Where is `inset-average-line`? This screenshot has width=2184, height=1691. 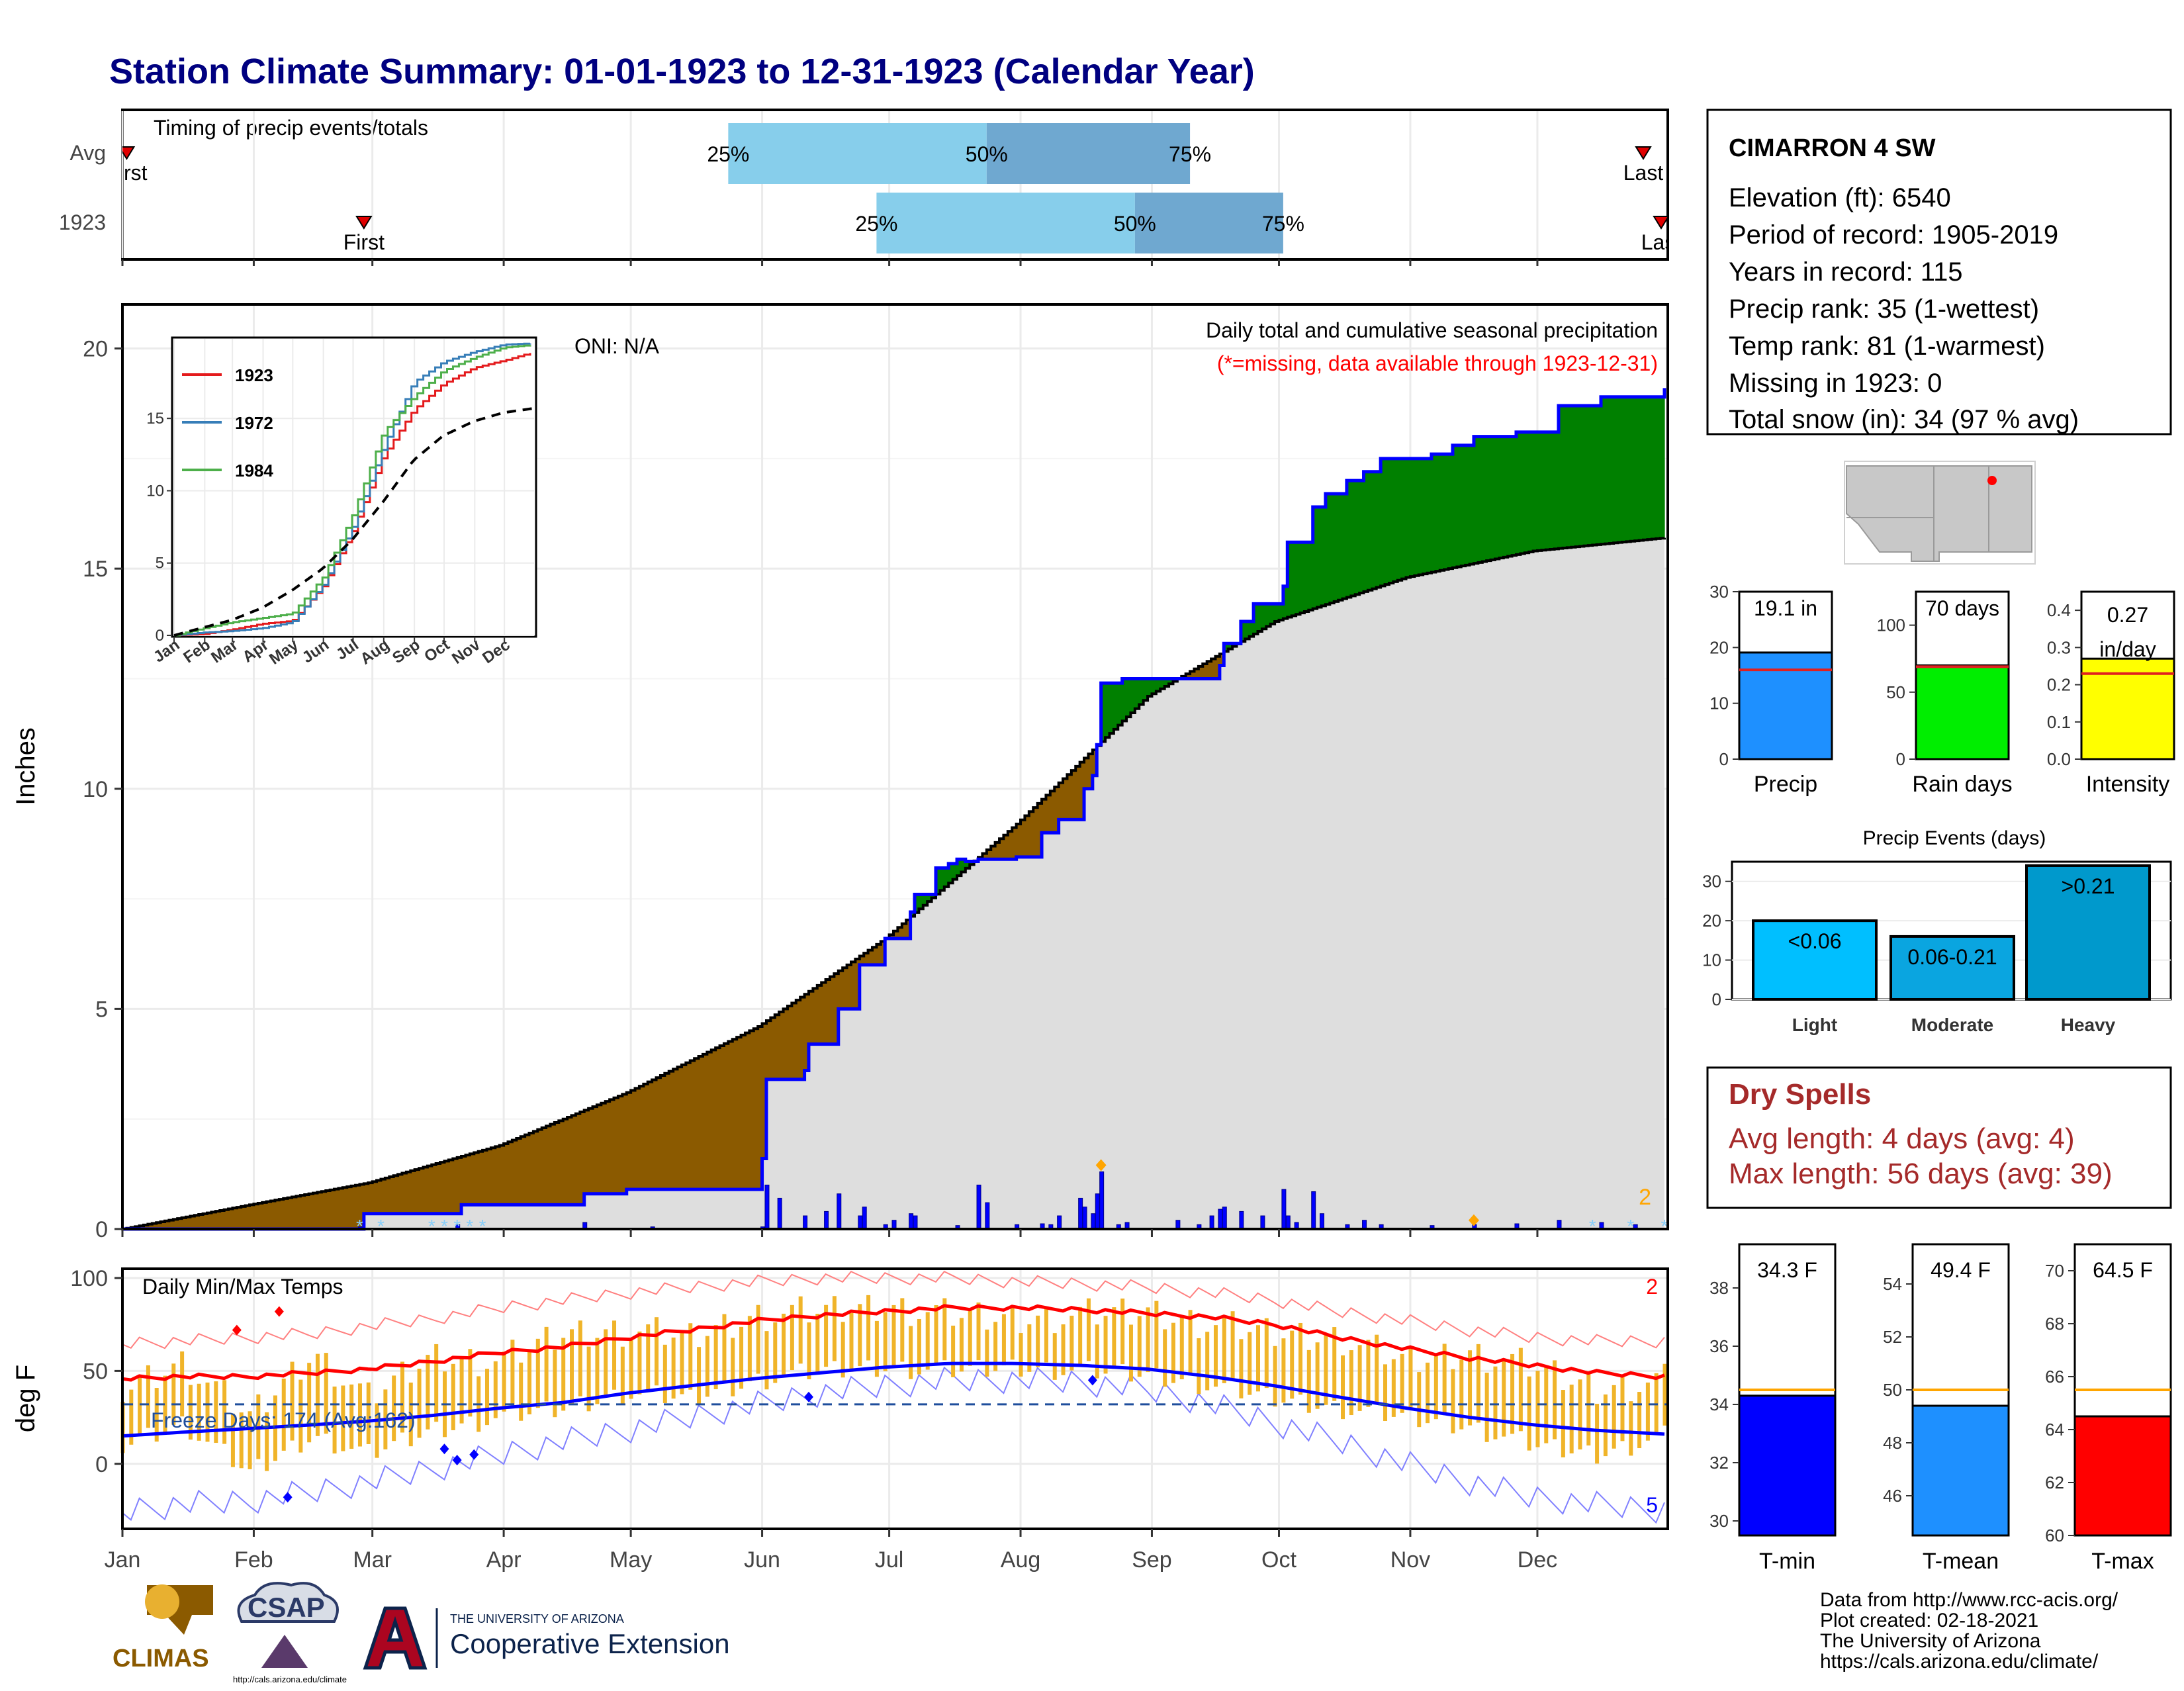 inset-average-line is located at coordinates (354, 521).